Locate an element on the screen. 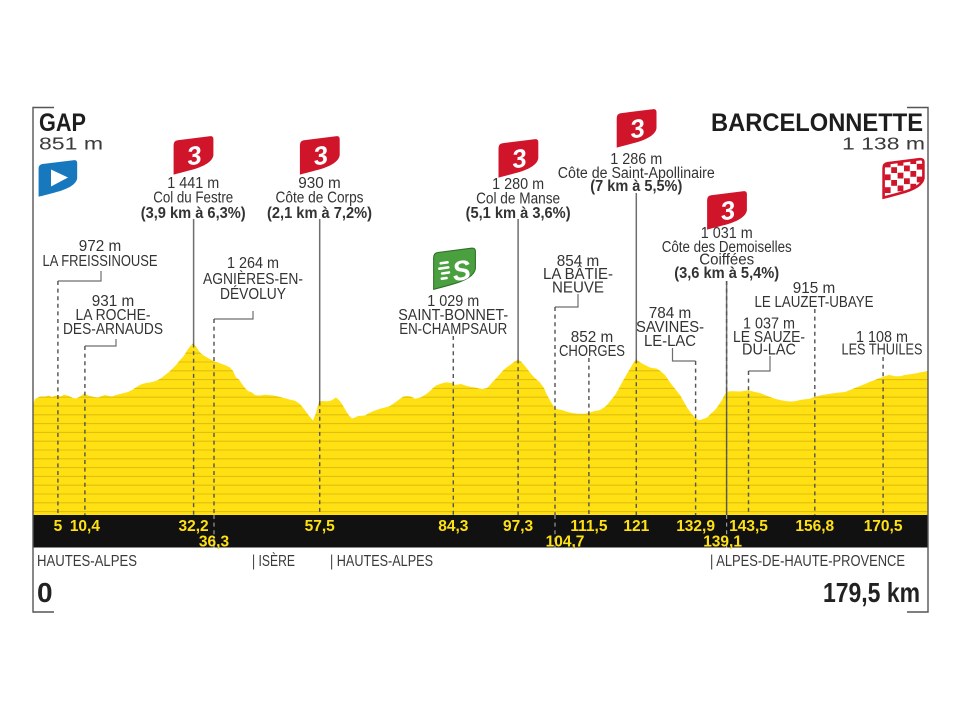  svg-text: 1 286 m is located at coordinates (636, 159).